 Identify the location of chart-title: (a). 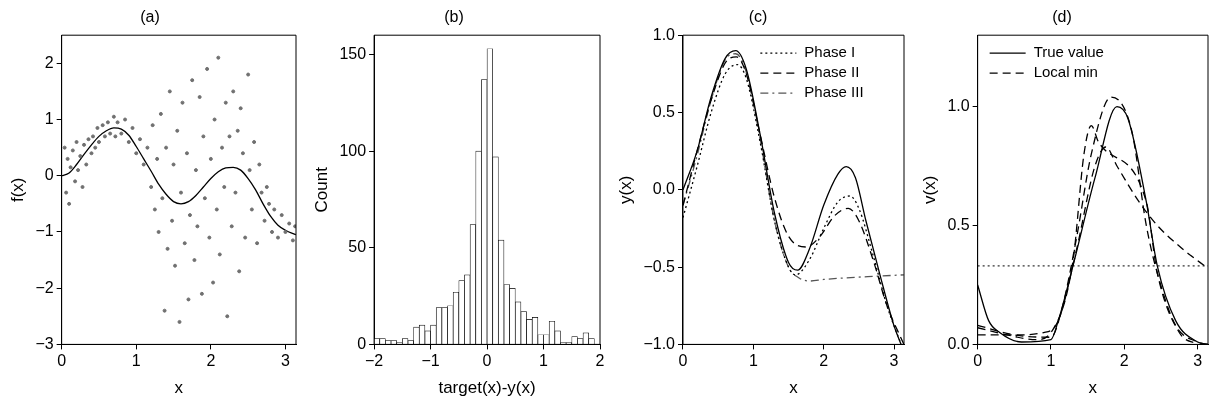
(150, 17).